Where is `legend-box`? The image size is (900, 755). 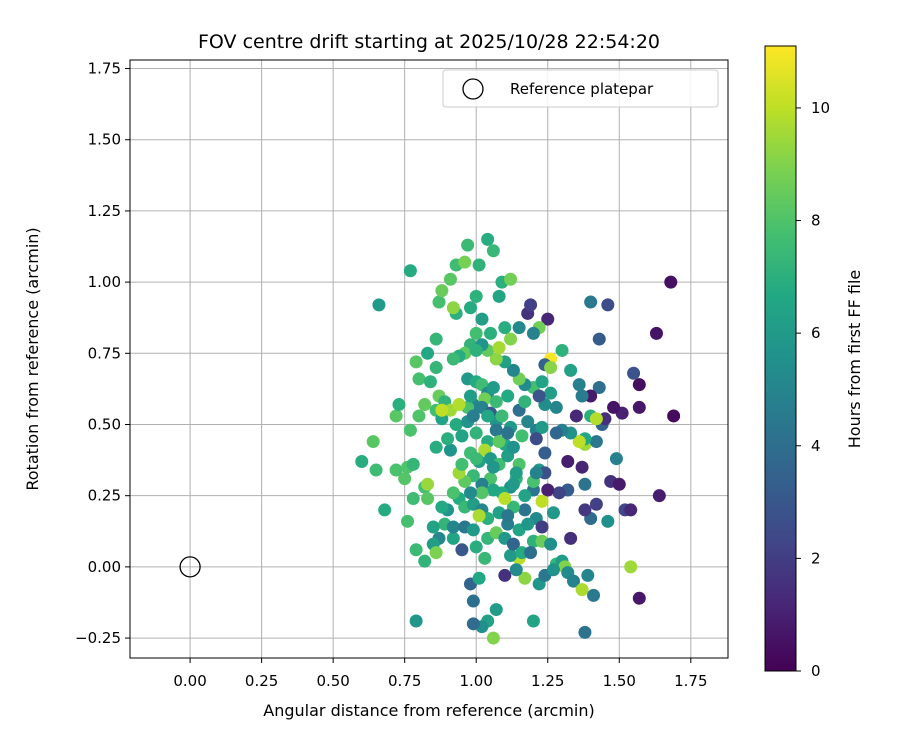 legend-box is located at coordinates (580, 88).